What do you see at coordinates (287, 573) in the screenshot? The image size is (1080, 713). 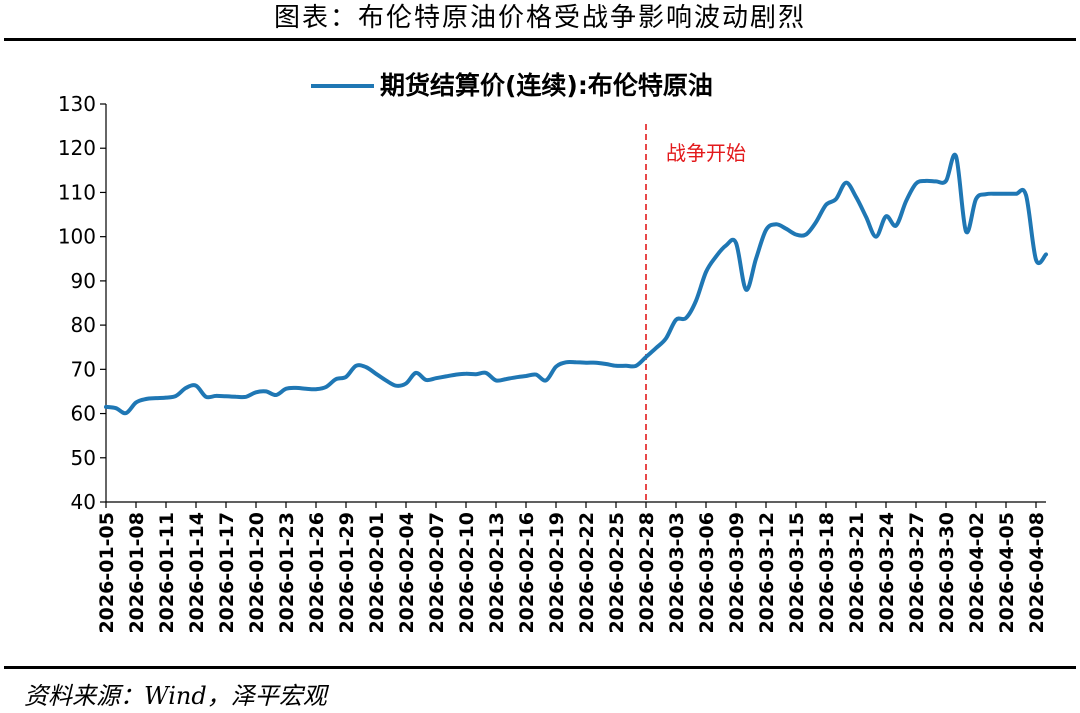 I see `x-tick-label: 2026-01-23` at bounding box center [287, 573].